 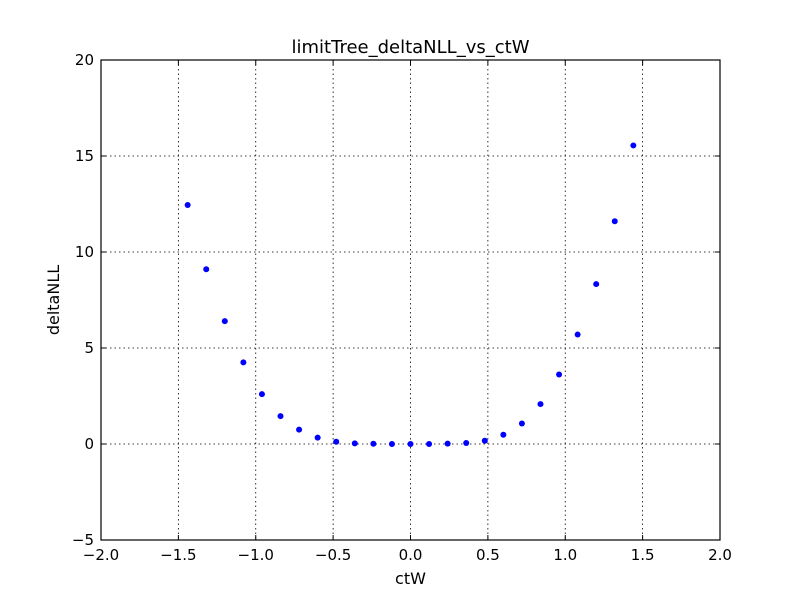 I want to click on y-tick-label: −5, so click(x=83, y=540).